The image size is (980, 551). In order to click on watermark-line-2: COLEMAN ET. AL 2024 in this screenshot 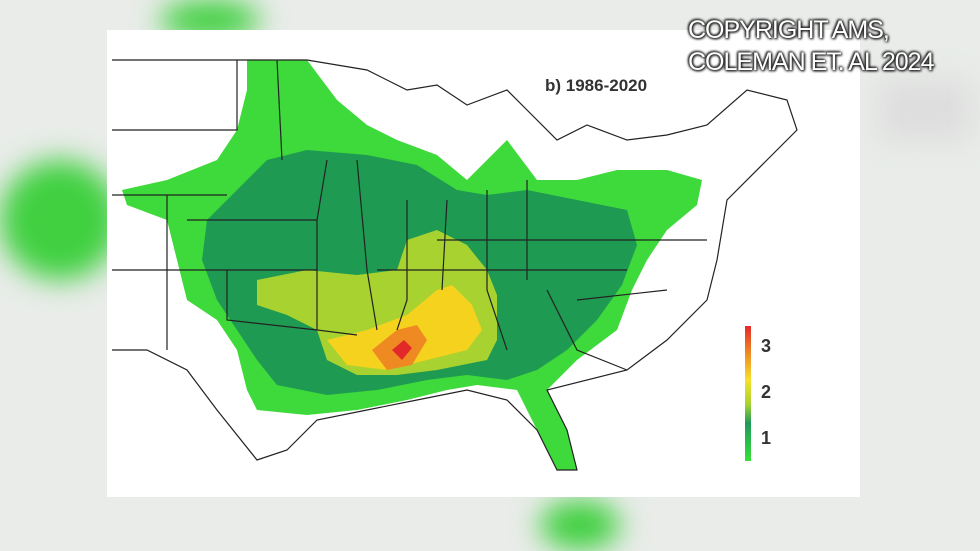, I will do `click(811, 62)`.